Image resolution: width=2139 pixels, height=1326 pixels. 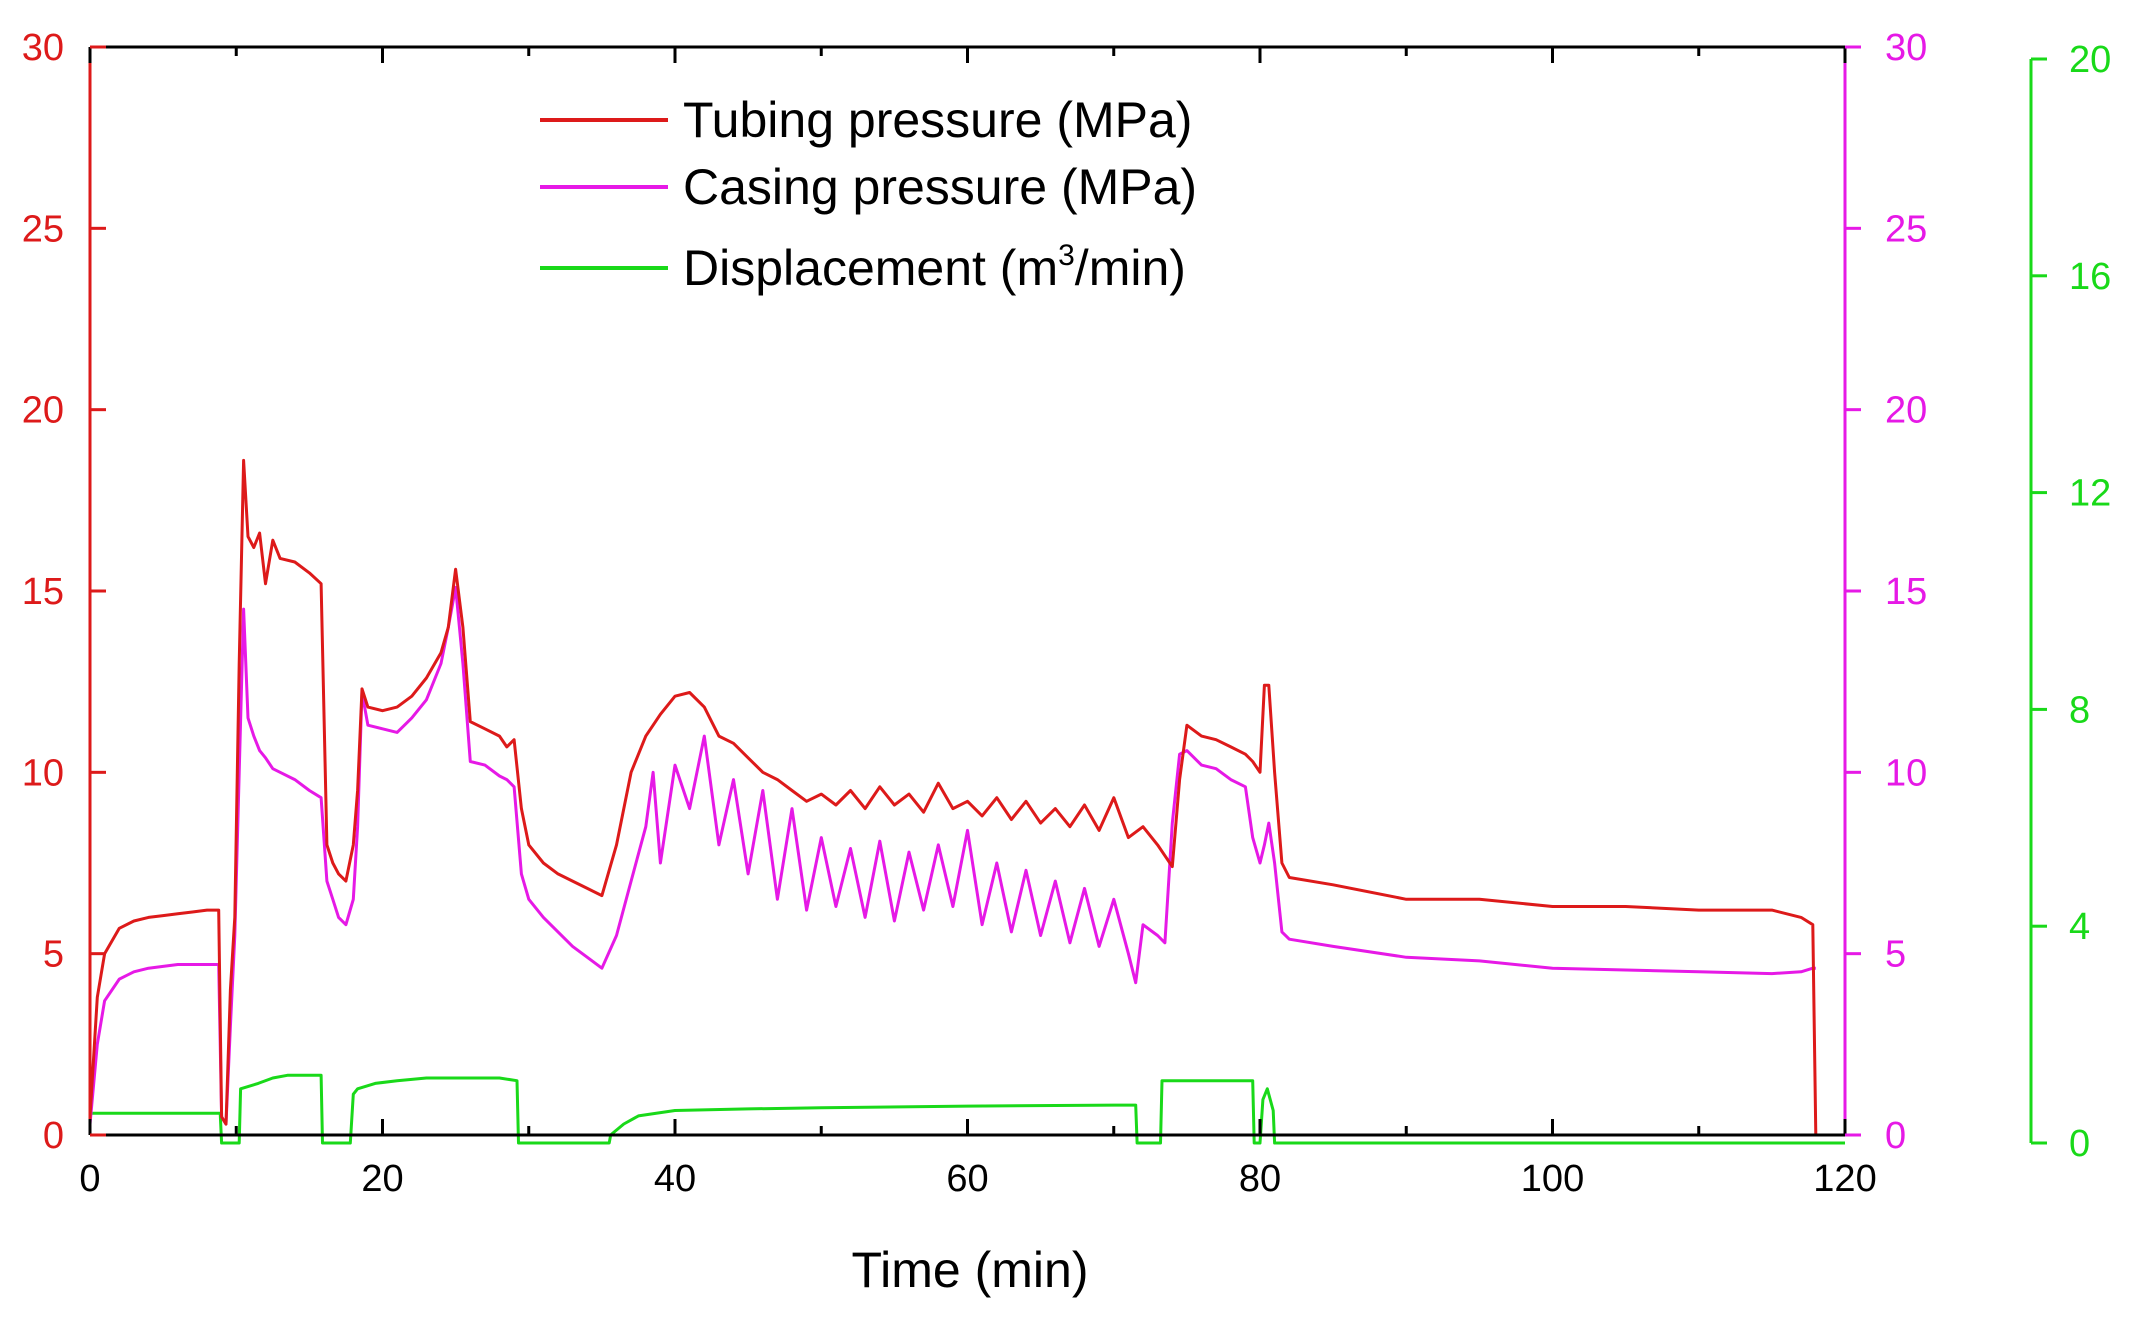 What do you see at coordinates (2090, 277) in the screenshot?
I see `y-far-tick-label: 16` at bounding box center [2090, 277].